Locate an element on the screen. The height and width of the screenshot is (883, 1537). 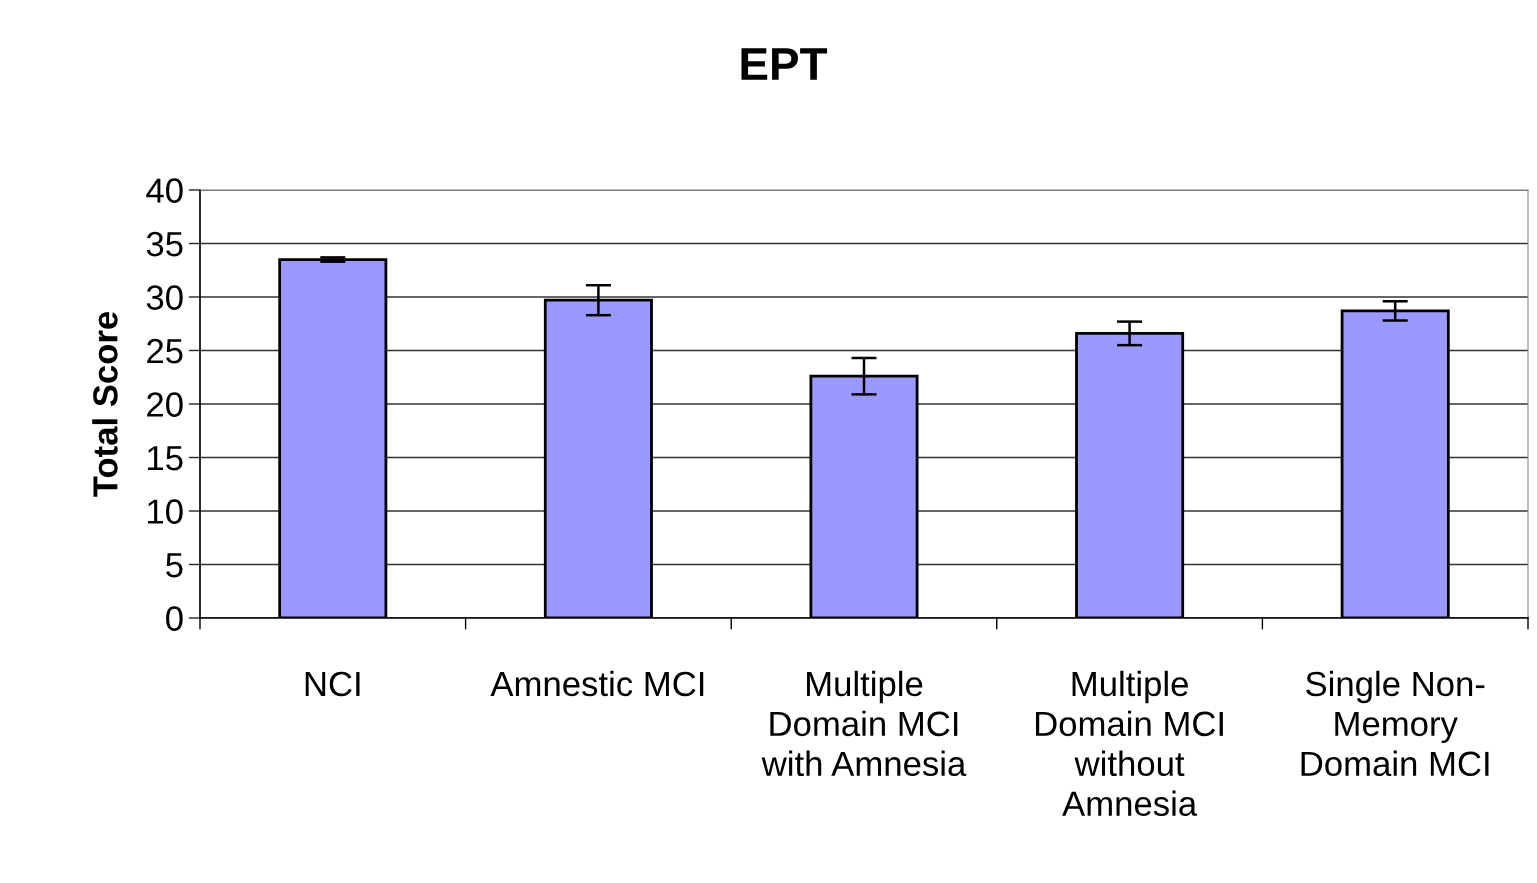
x-tick-label: Multiple Domain MCI with Amnesia is located at coordinates (864, 723).